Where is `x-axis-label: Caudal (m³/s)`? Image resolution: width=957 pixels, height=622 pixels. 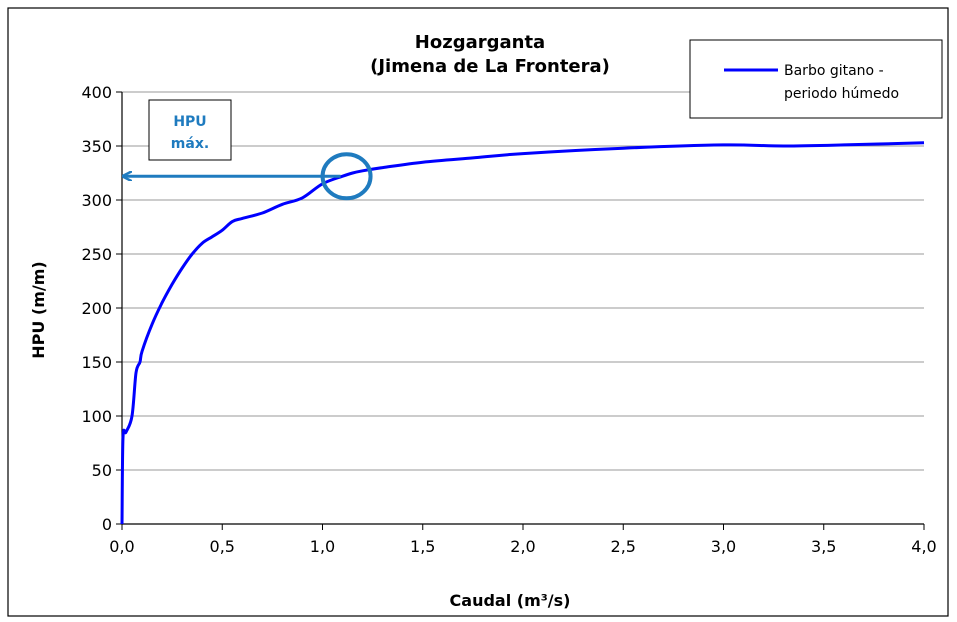
x-axis-label: Caudal (m³/s) is located at coordinates (510, 600).